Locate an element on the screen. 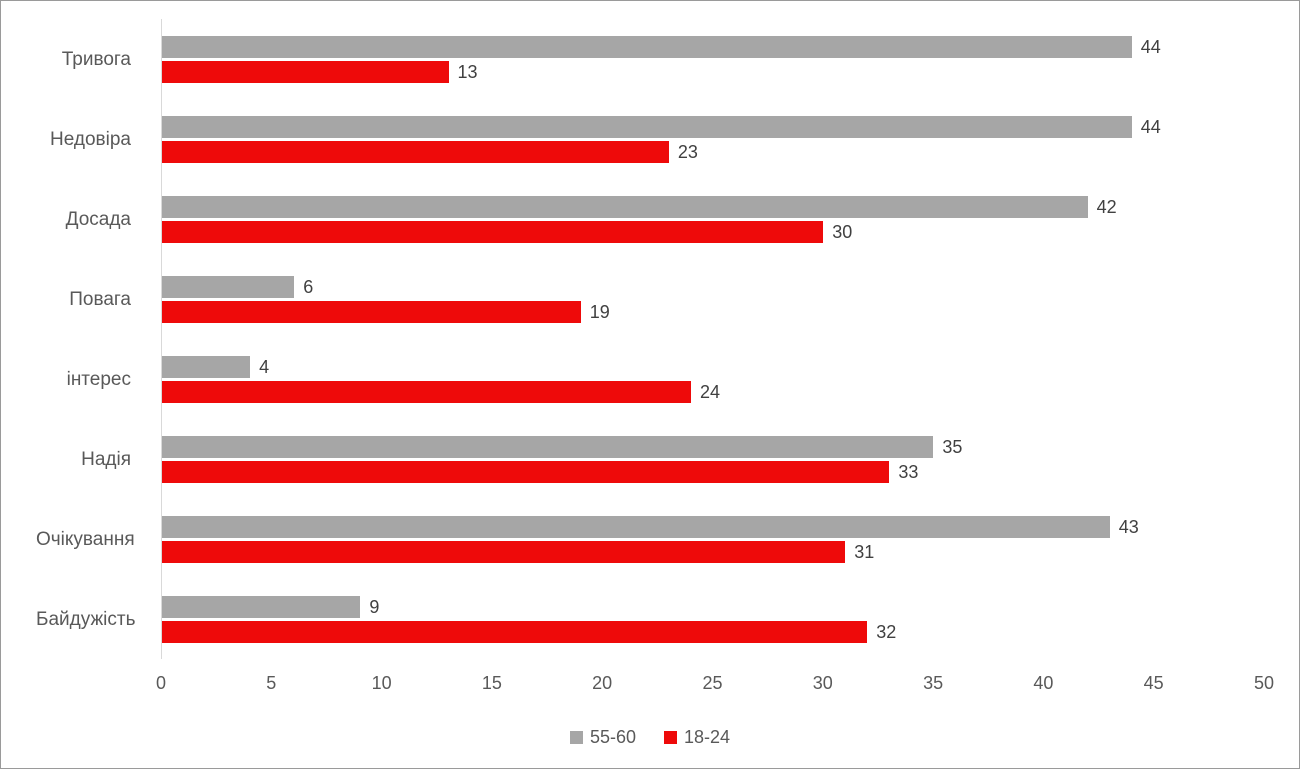  bar-line: 23 is located at coordinates (713, 151).